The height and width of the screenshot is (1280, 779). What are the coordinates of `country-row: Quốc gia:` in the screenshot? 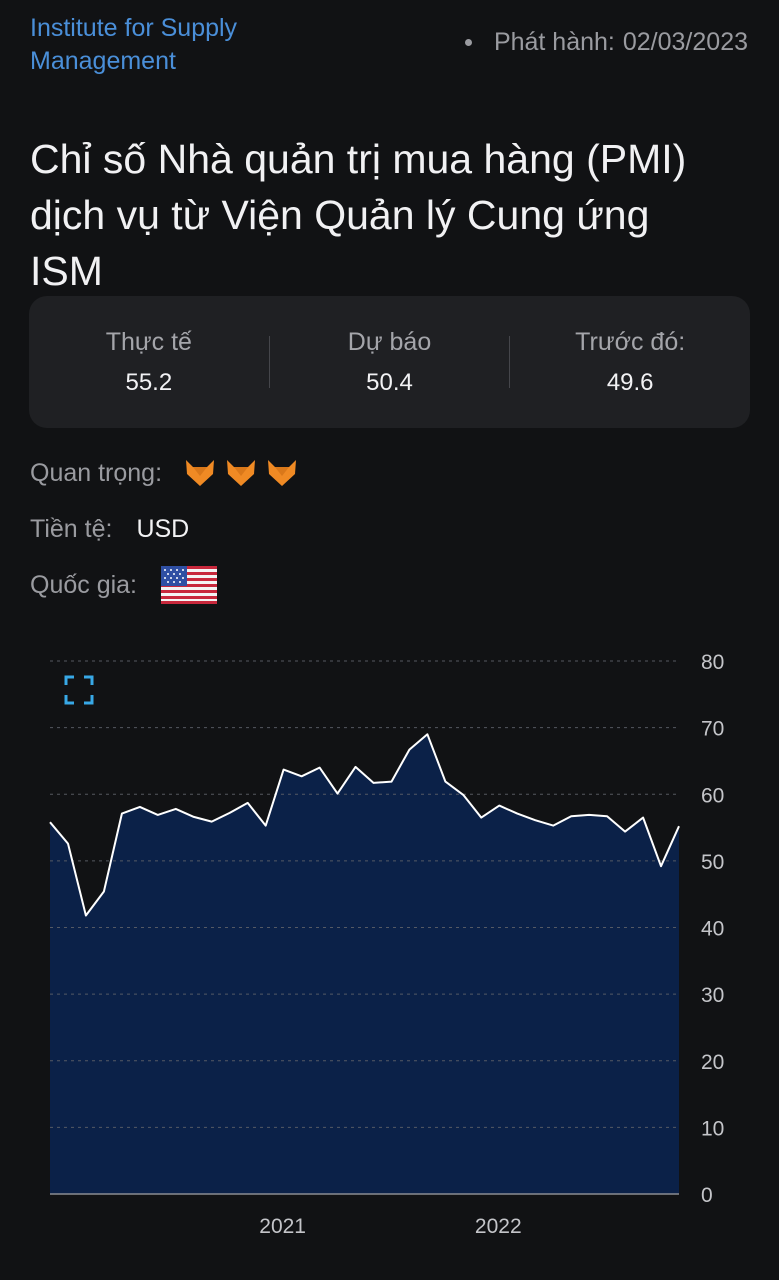 It's located at (124, 585).